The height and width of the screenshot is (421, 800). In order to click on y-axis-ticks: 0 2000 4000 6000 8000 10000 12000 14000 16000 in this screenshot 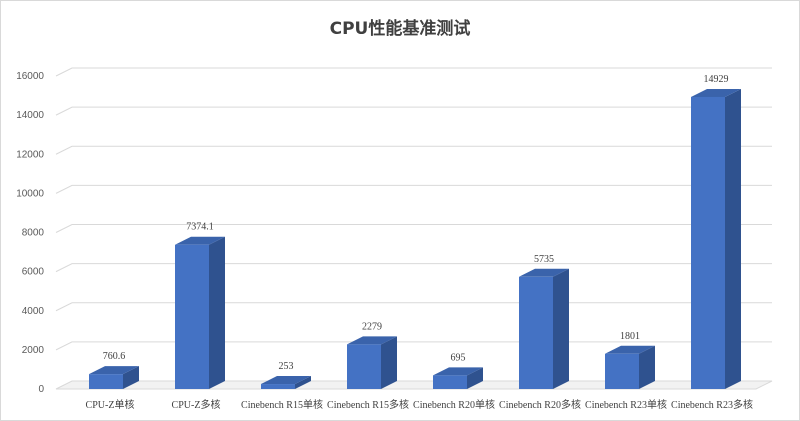, I will do `click(30, 233)`.